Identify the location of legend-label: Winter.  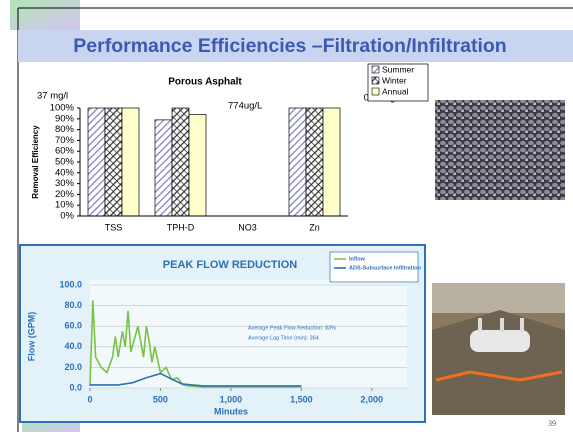
(394, 80).